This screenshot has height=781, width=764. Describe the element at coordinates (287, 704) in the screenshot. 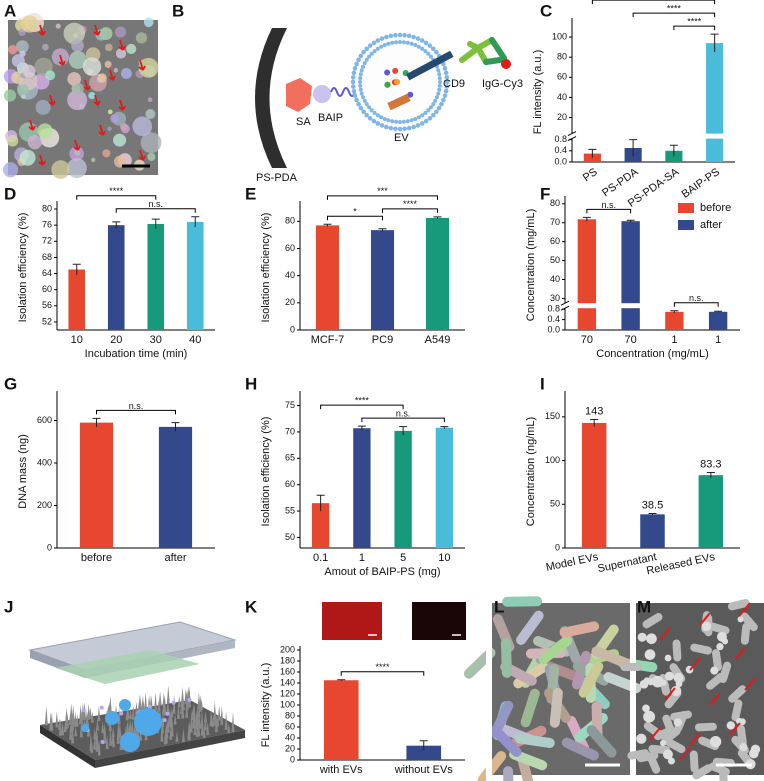

I see `y-tick-label: 100` at that location.